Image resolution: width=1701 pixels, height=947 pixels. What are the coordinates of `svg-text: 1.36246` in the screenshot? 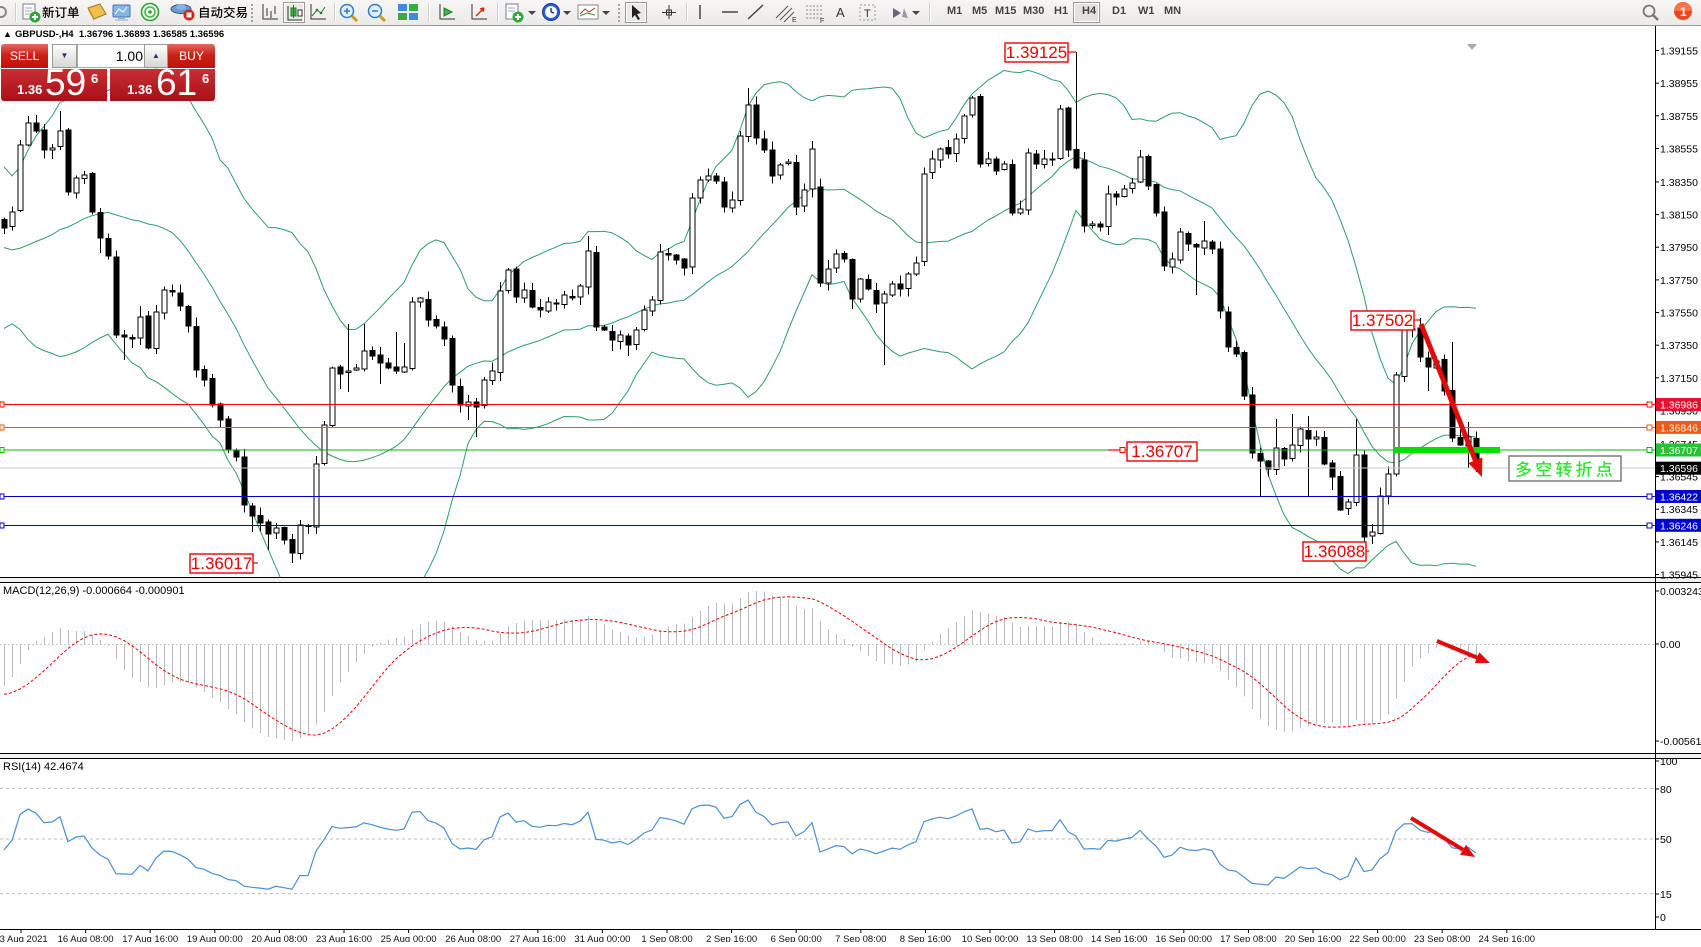 It's located at (1679, 526).